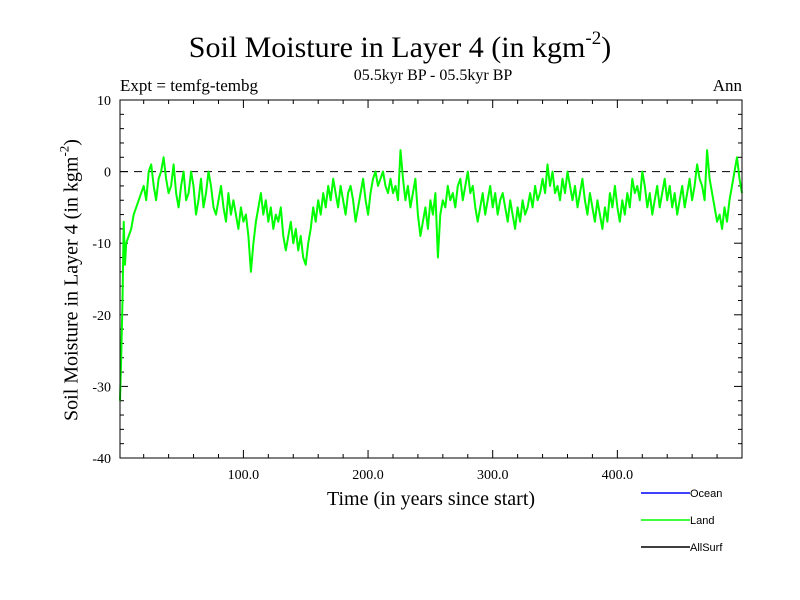  What do you see at coordinates (706, 494) in the screenshot?
I see `legend-label-ocean: Ocean` at bounding box center [706, 494].